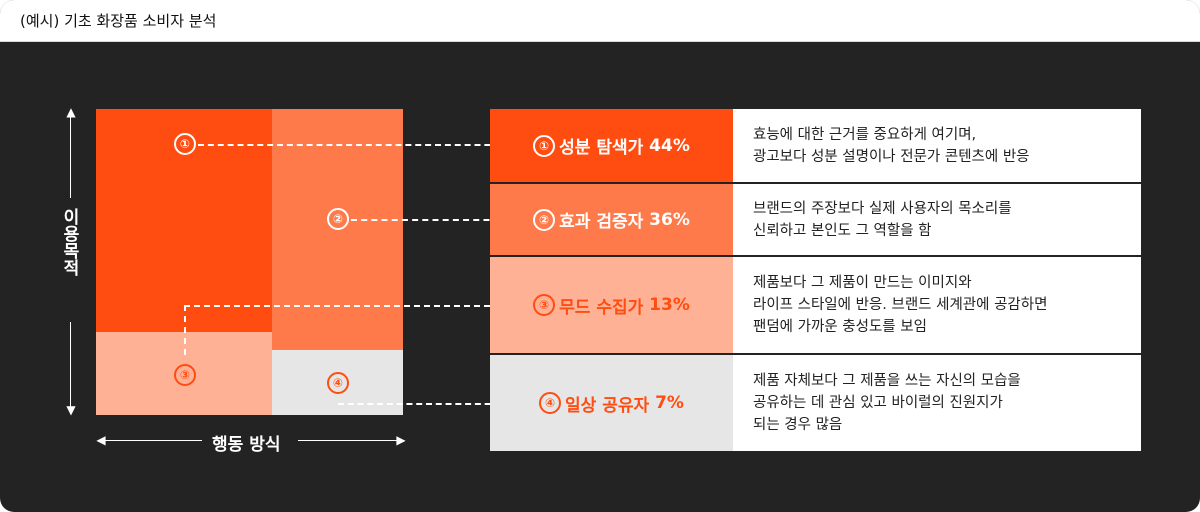 The width and height of the screenshot is (1200, 512). I want to click on segment-name-4: 일상 공유자, so click(607, 405).